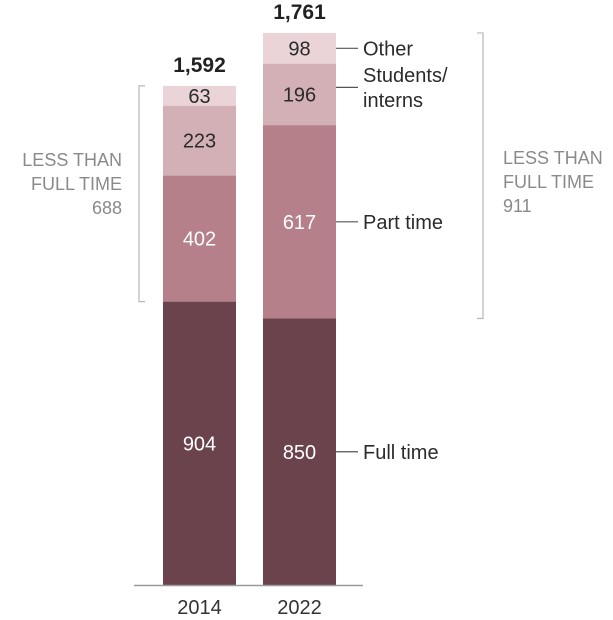  Describe the element at coordinates (403, 223) in the screenshot. I see `series-label-part-time: Part time` at that location.